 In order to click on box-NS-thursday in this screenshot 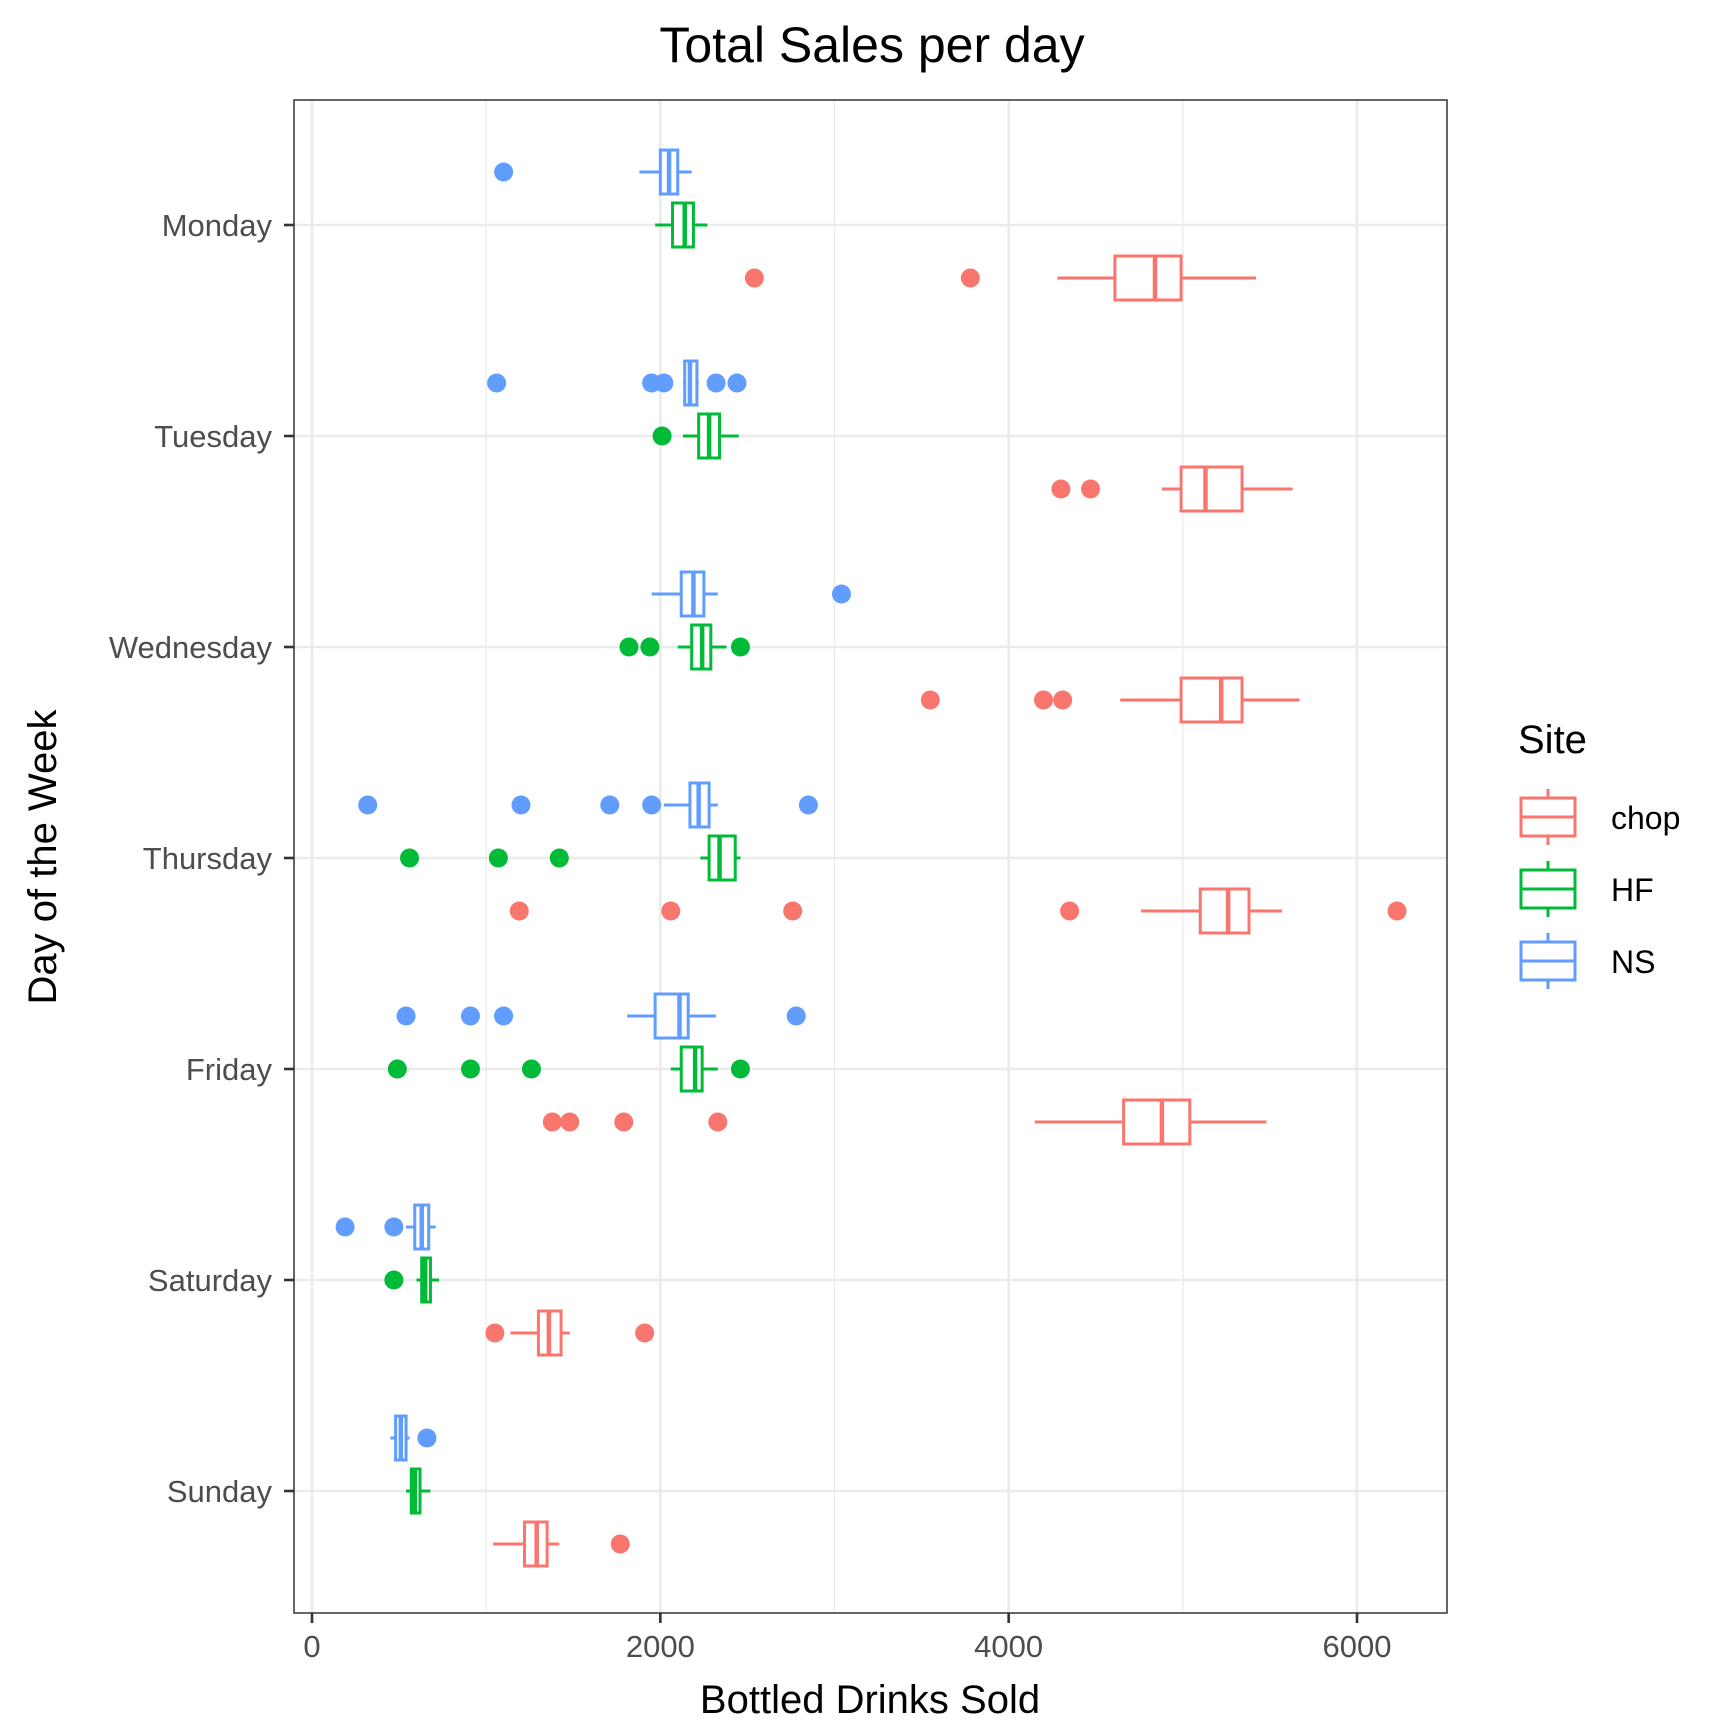, I will do `click(588, 805)`.